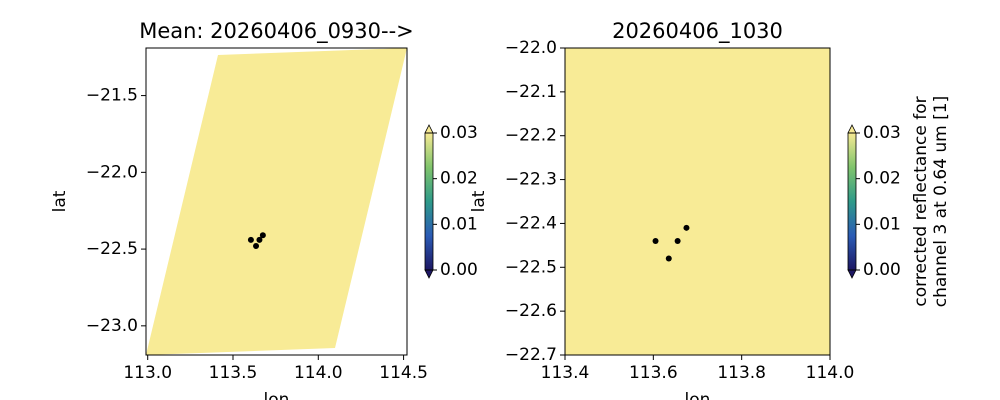 This screenshot has width=1000, height=400. I want to click on x-tick-label: 113.0, so click(147, 373).